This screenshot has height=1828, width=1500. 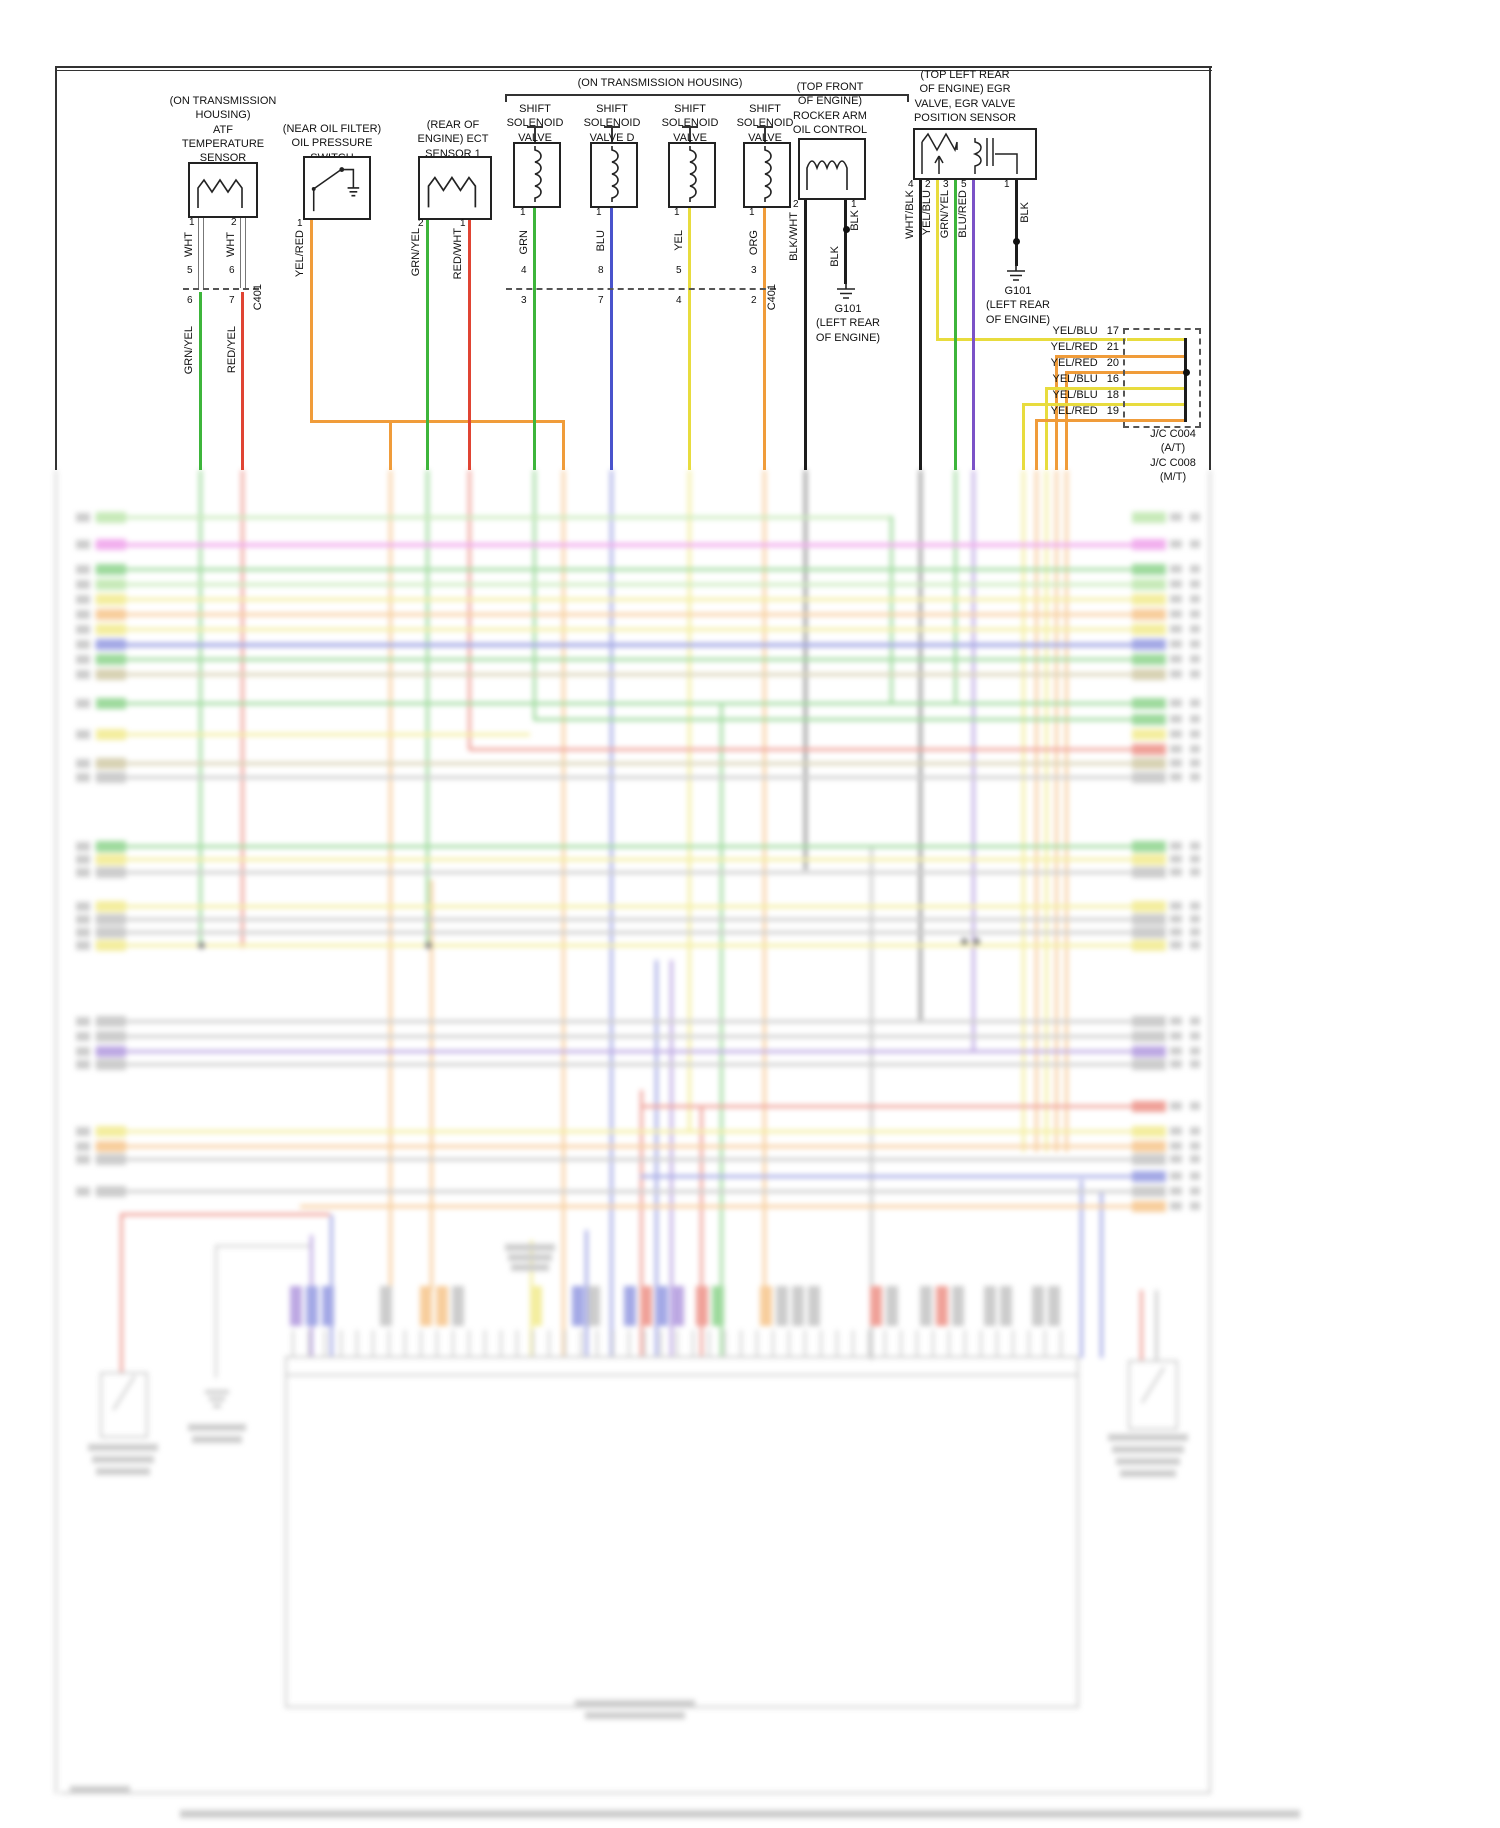 I want to click on shift-solenoid-1-label: SHIFT SOLENOID VALVE, so click(x=535, y=123).